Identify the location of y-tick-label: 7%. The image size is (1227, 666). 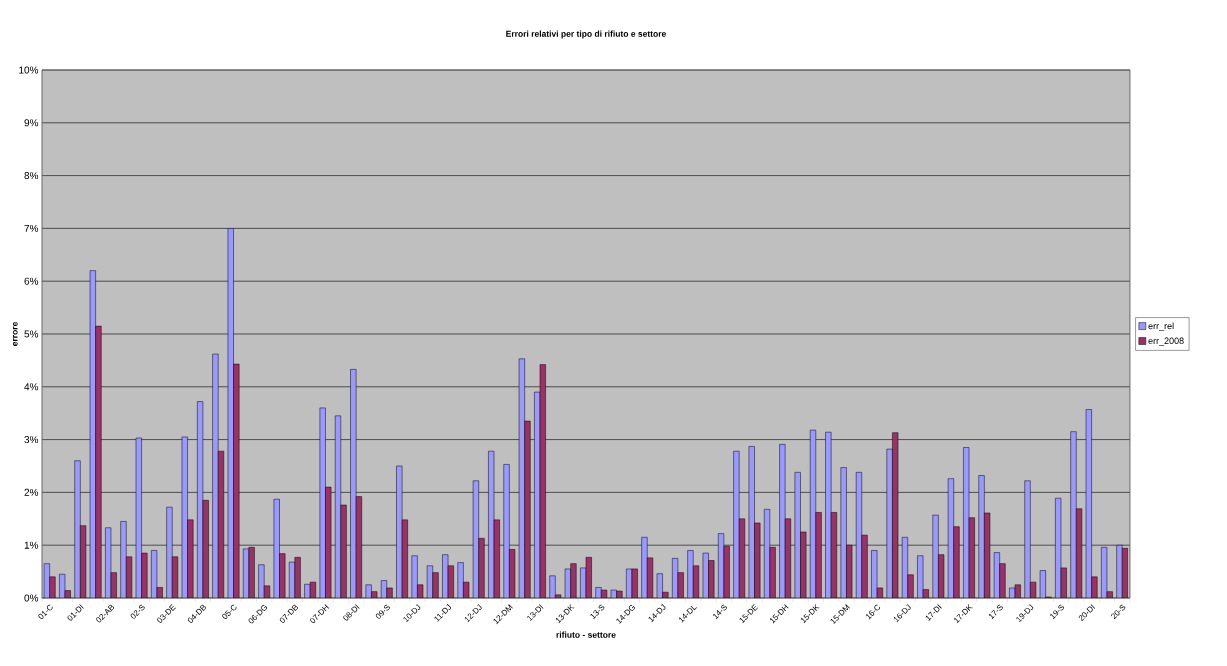
(31, 228).